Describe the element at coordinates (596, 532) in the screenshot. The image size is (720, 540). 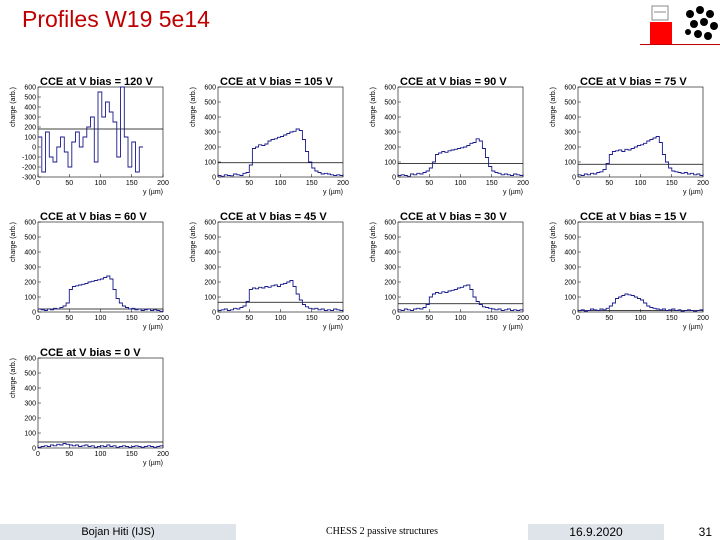
I see `footer-date: 16.9.2020` at that location.